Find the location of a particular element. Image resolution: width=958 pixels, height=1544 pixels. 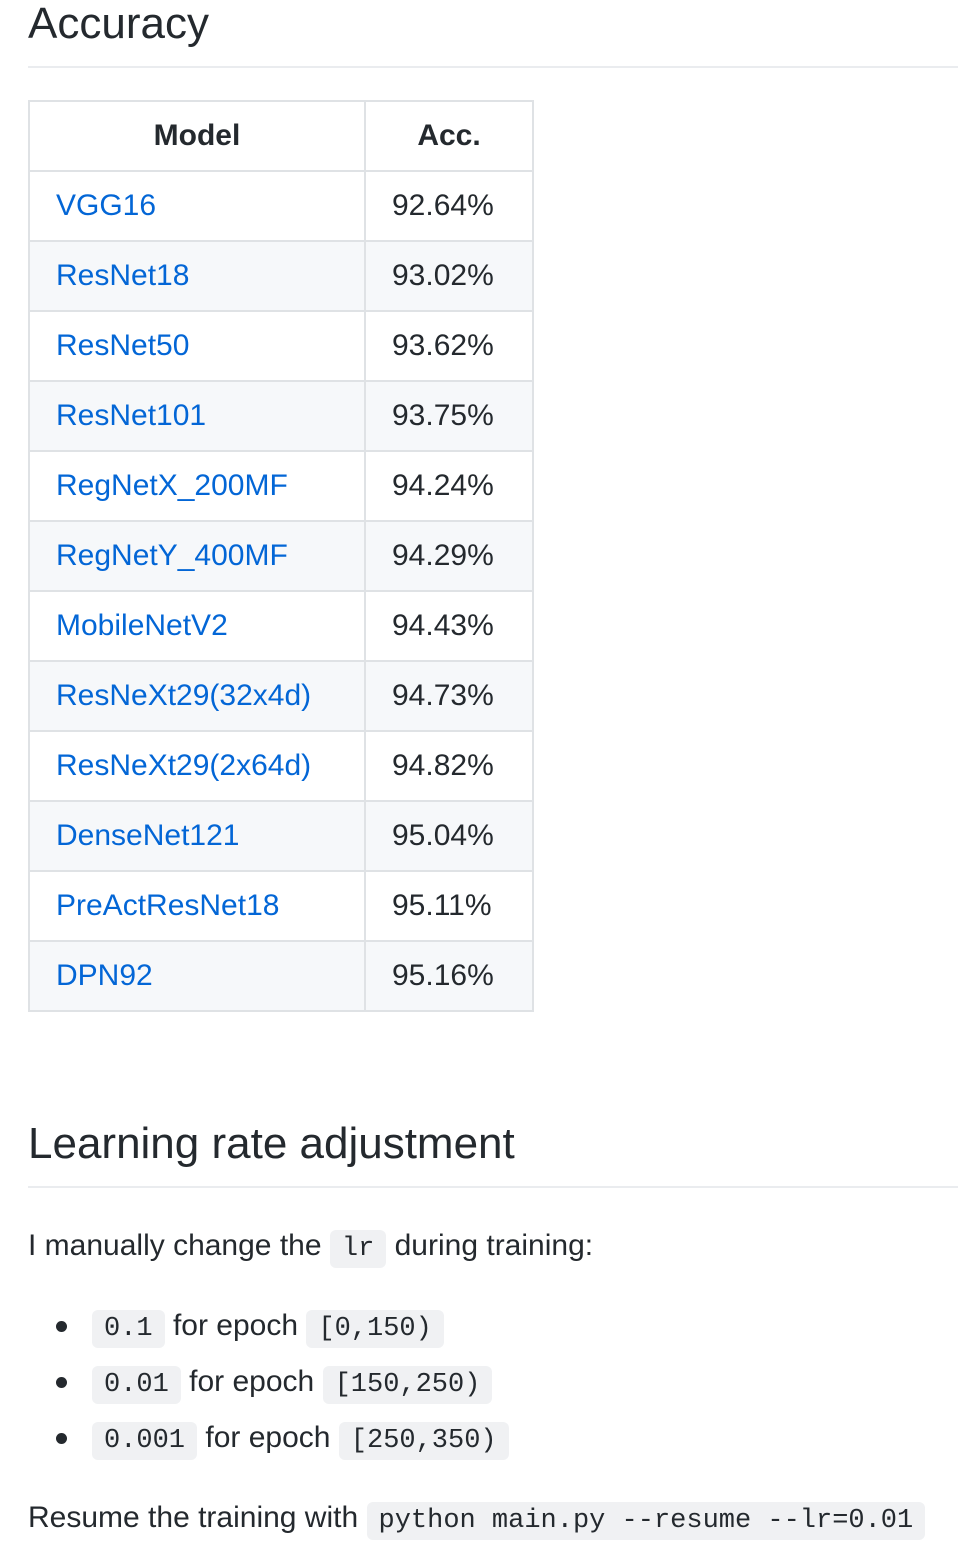

model-cell: PreActResNet18 is located at coordinates (197, 906).